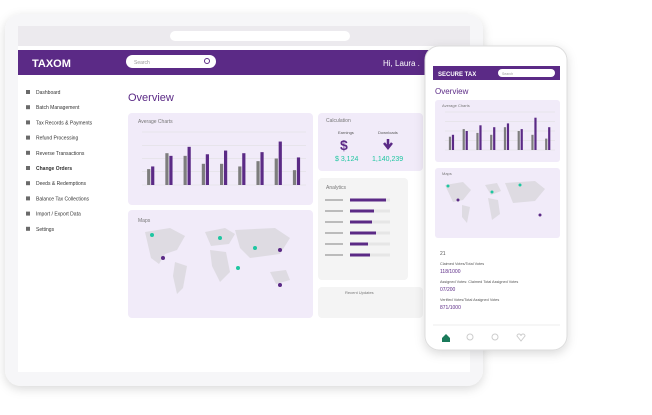  What do you see at coordinates (54, 169) in the screenshot?
I see `menu-item: Change Orders` at bounding box center [54, 169].